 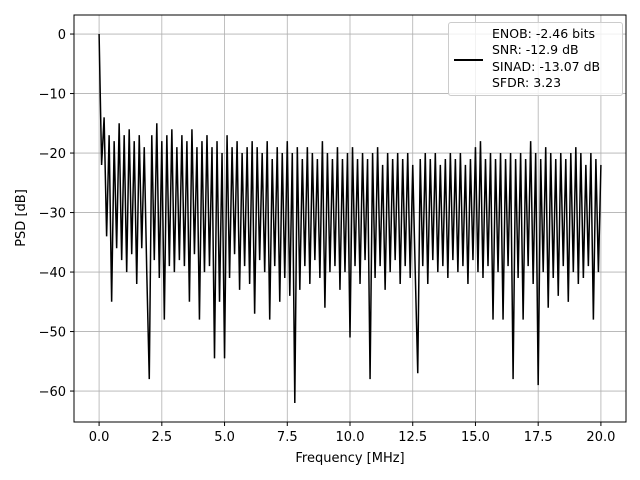 What do you see at coordinates (475, 437) in the screenshot?
I see `x-tick-label: 15.0` at bounding box center [475, 437].